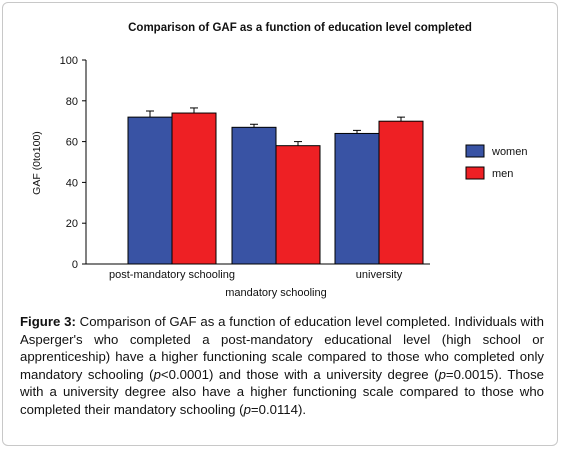 The image size is (562, 450). I want to click on y-axis-ticks: 0 20 40 60 80 100, so click(73, 163).